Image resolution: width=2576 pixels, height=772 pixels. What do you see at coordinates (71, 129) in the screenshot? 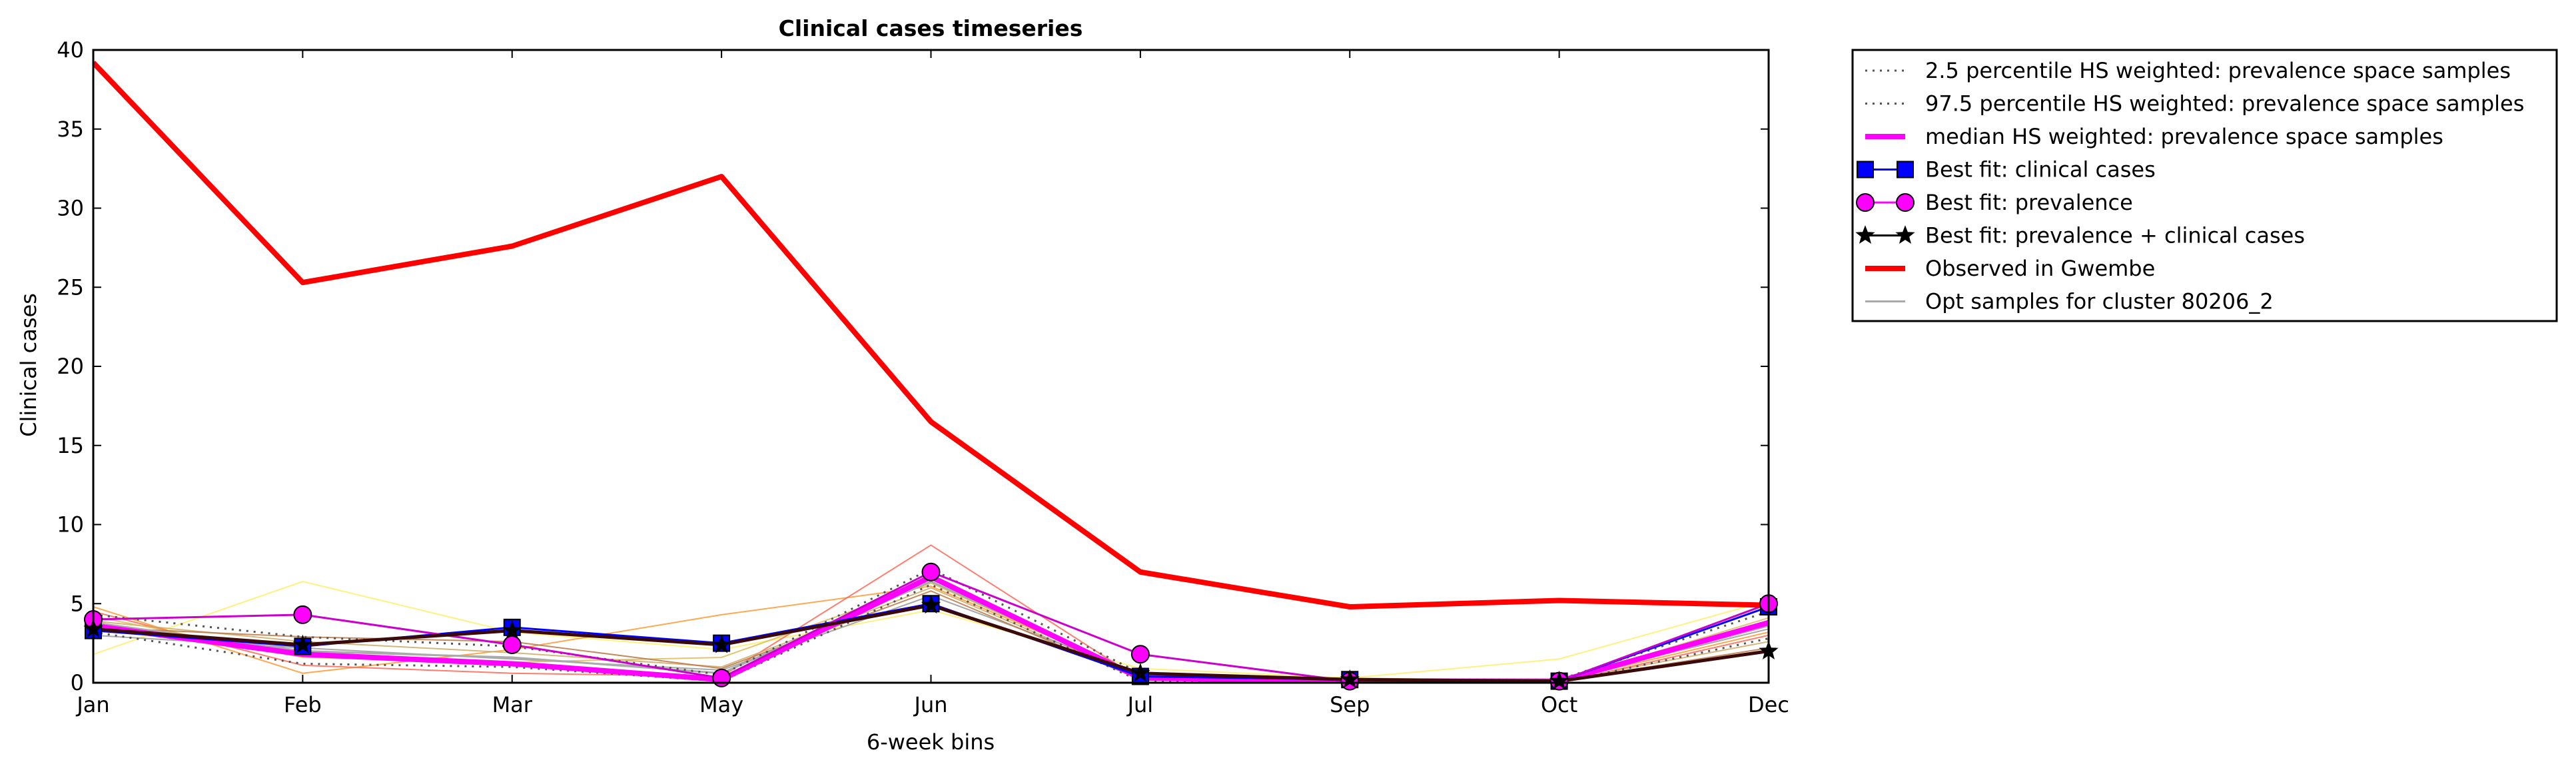
I see `y-tick-label: 35` at bounding box center [71, 129].